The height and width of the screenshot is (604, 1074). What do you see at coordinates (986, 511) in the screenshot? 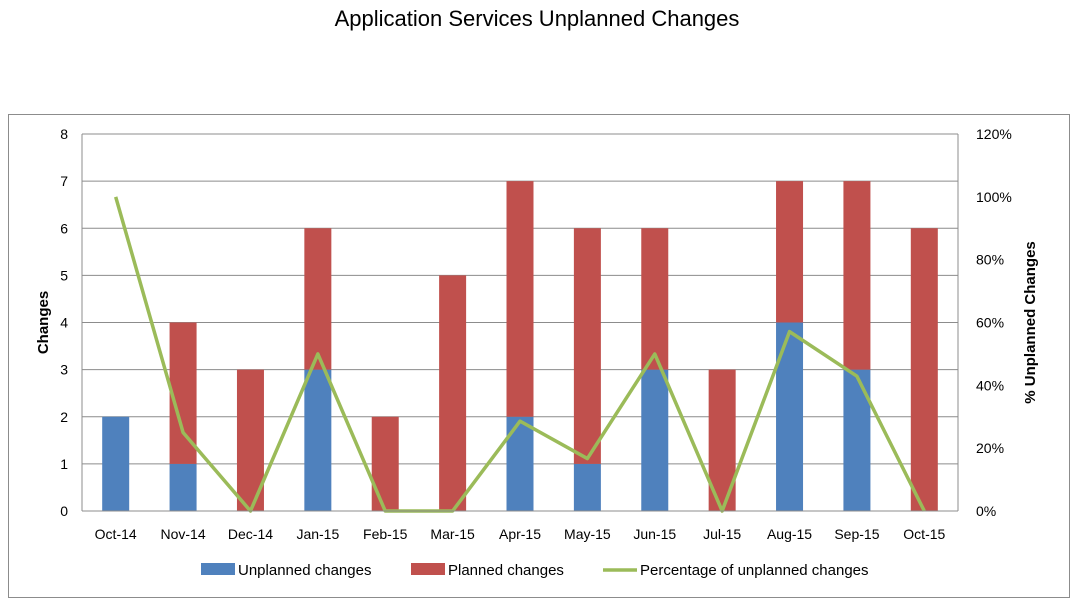
I see `y2-tick-label: 0%` at bounding box center [986, 511].